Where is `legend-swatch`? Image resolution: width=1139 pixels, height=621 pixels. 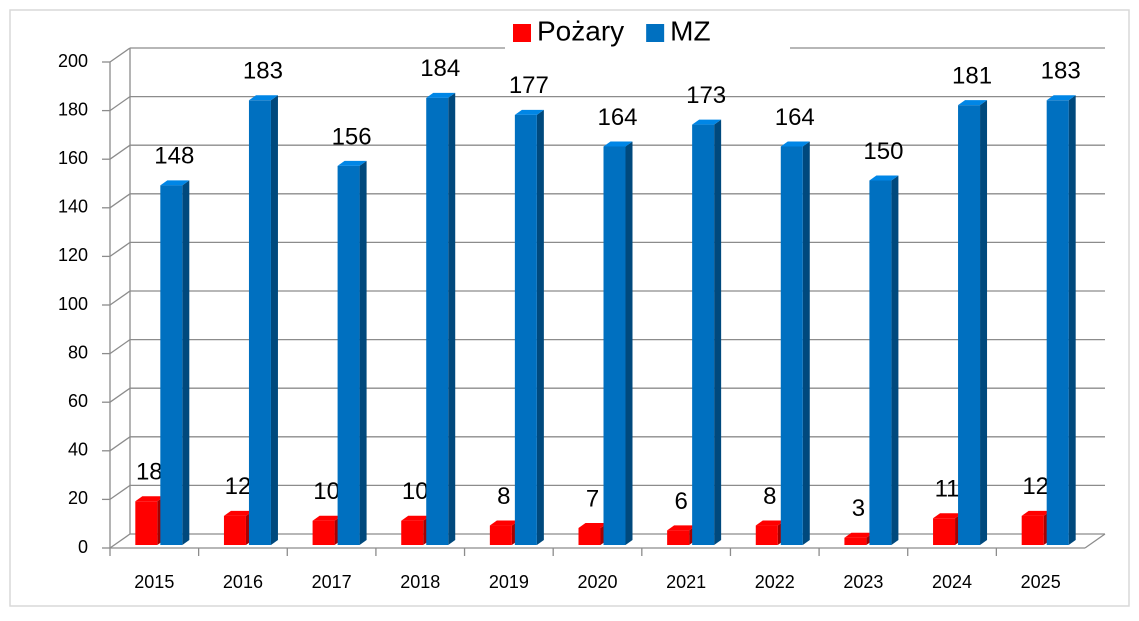 legend-swatch is located at coordinates (655, 33).